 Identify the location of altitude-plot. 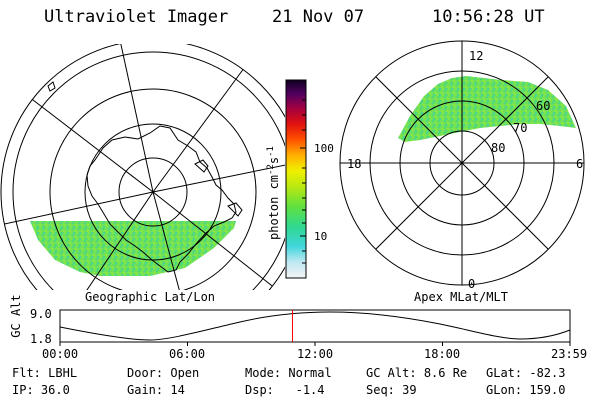
(315, 327).